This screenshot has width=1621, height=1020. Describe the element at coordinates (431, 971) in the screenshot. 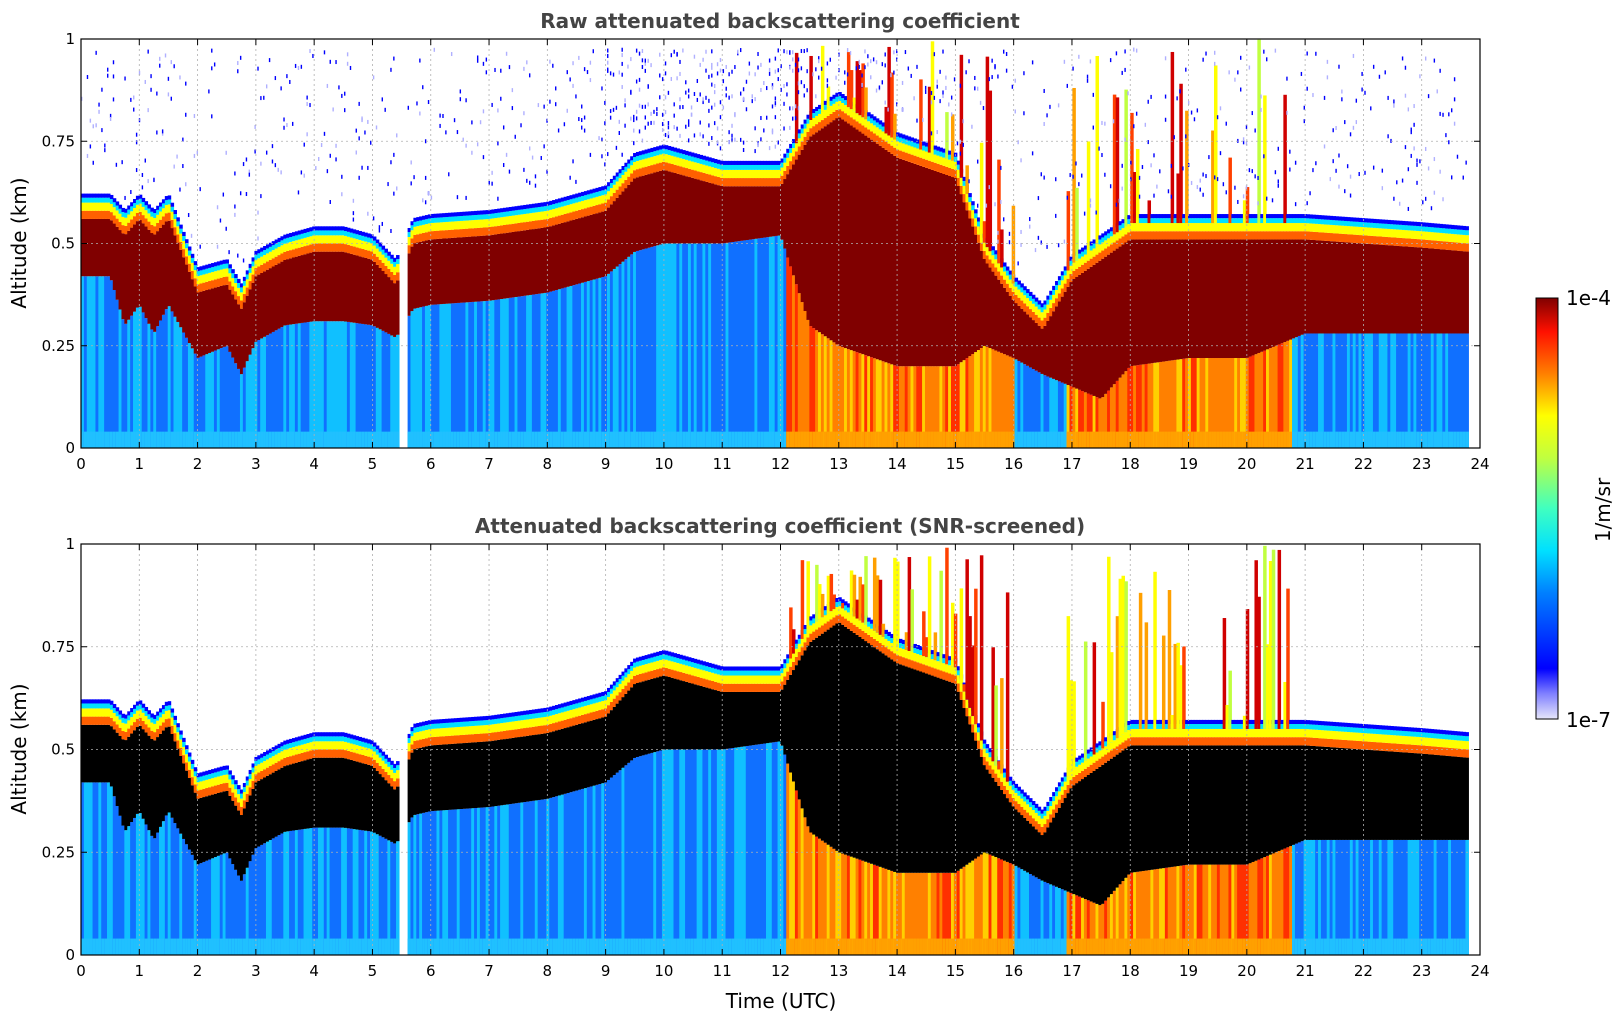

I see `x-tick-label: 6` at that location.